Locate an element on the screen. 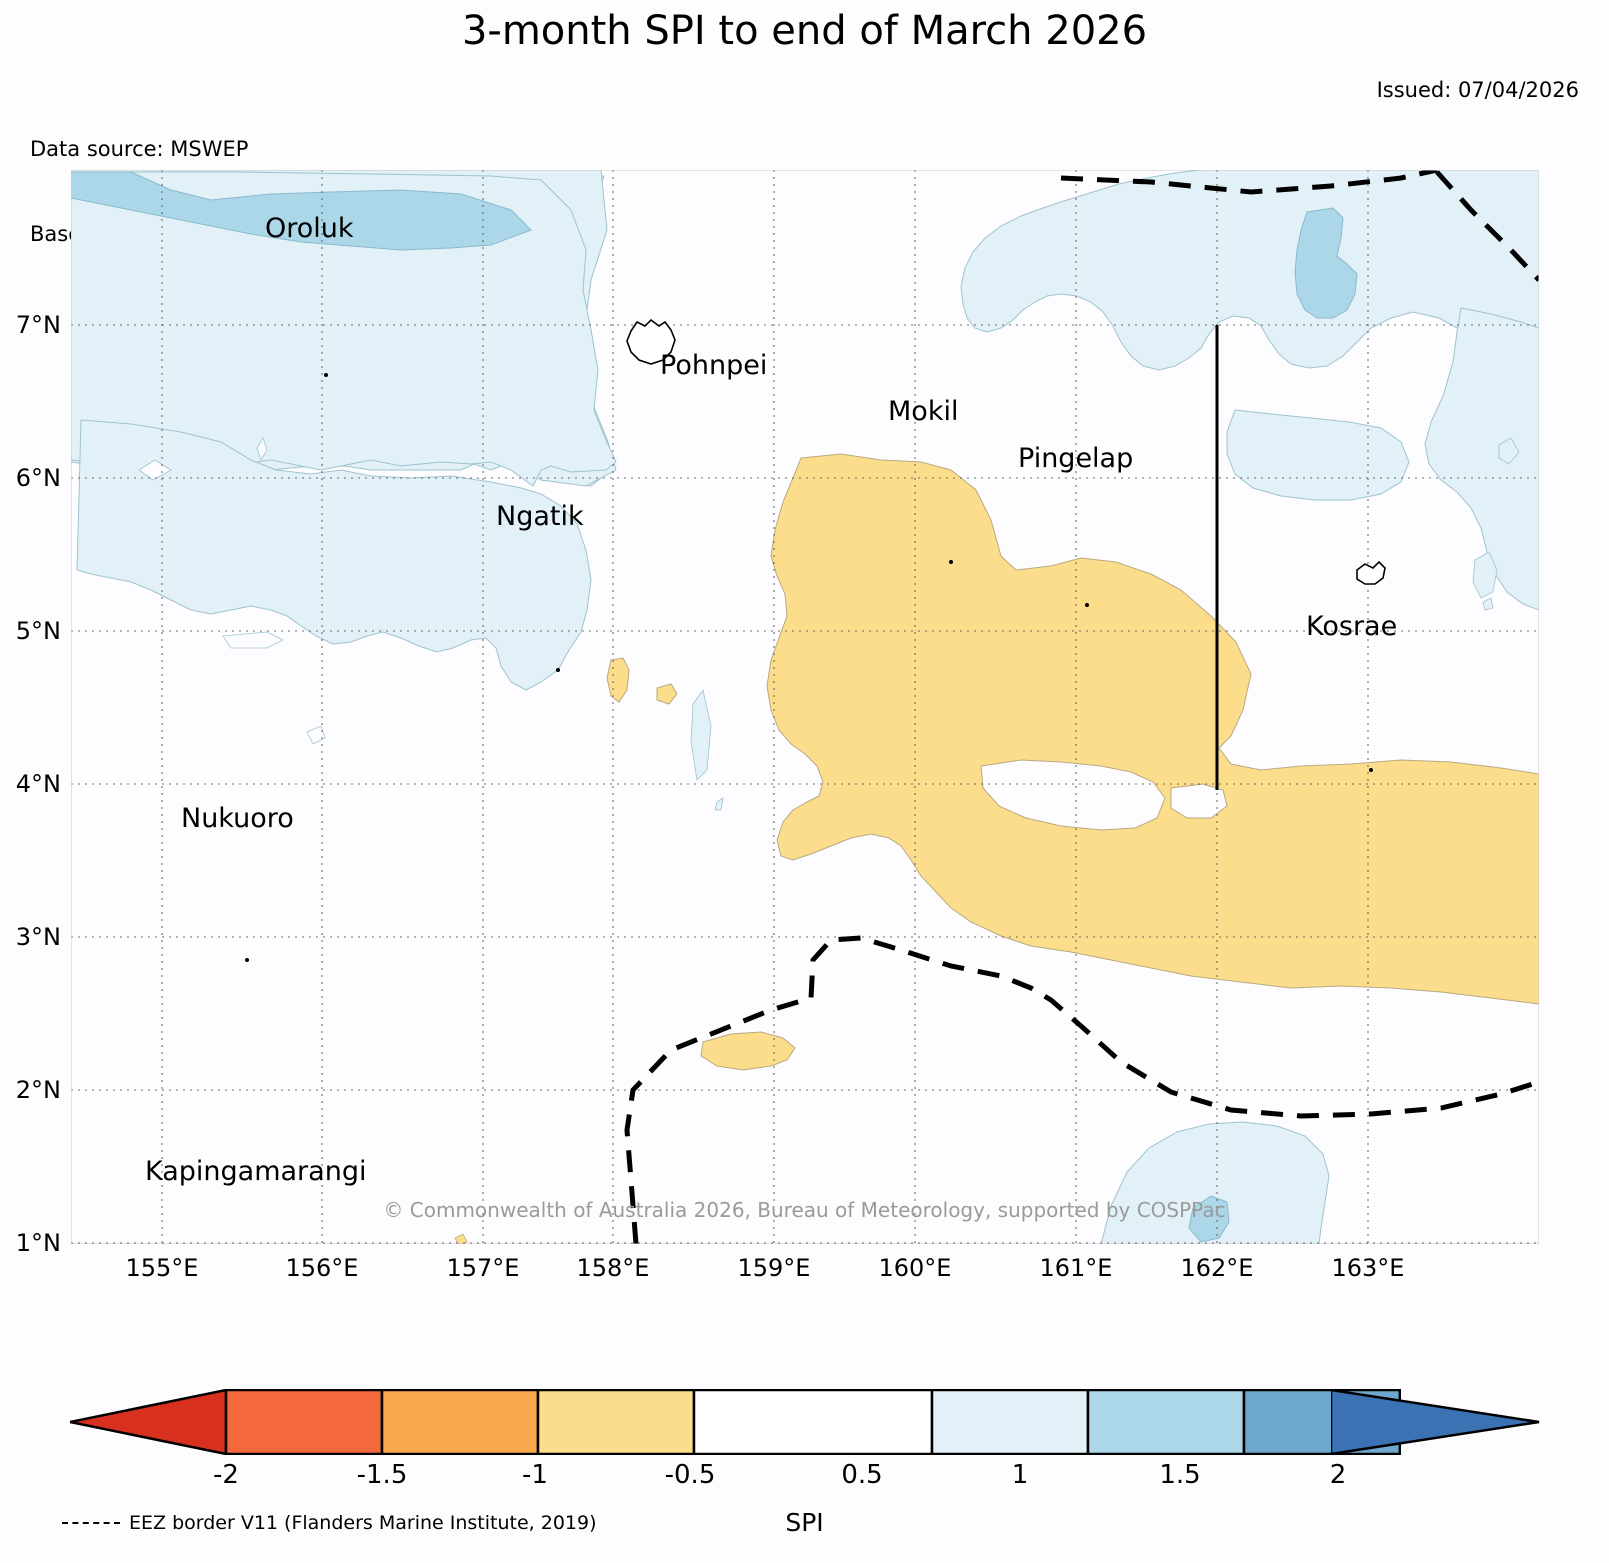 The width and height of the screenshot is (1609, 1563). x-axis-tick-158e: 158°E is located at coordinates (613, 1268).